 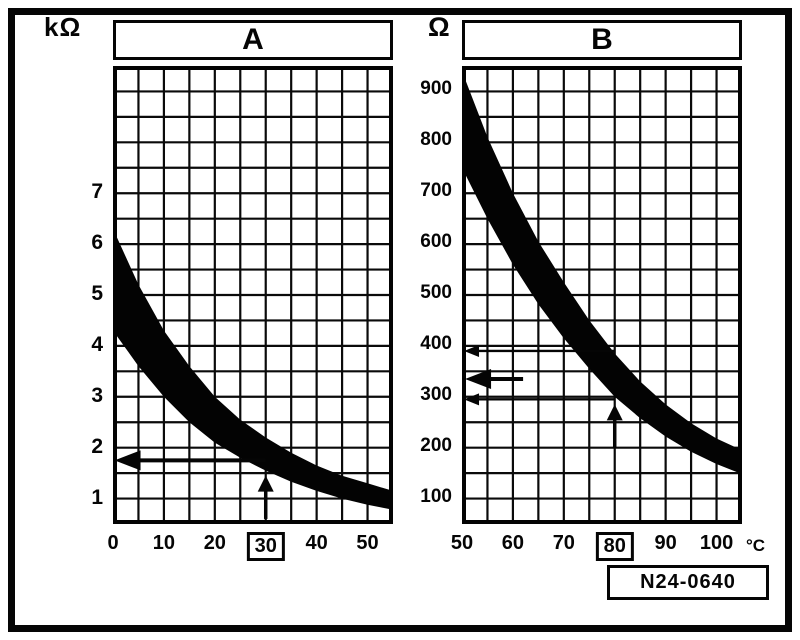 What do you see at coordinates (436, 140) in the screenshot?
I see `panel-b-ytick-800: 800` at bounding box center [436, 140].